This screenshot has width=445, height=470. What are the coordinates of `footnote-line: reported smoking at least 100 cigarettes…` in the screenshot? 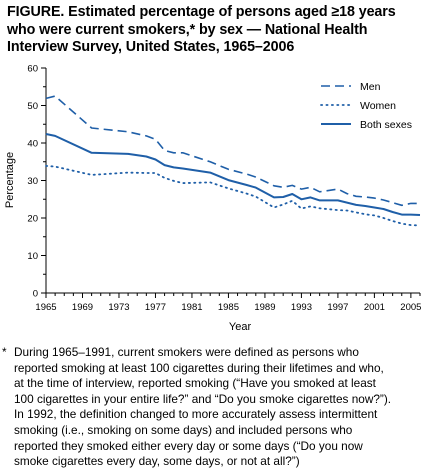 It's located at (199, 367).